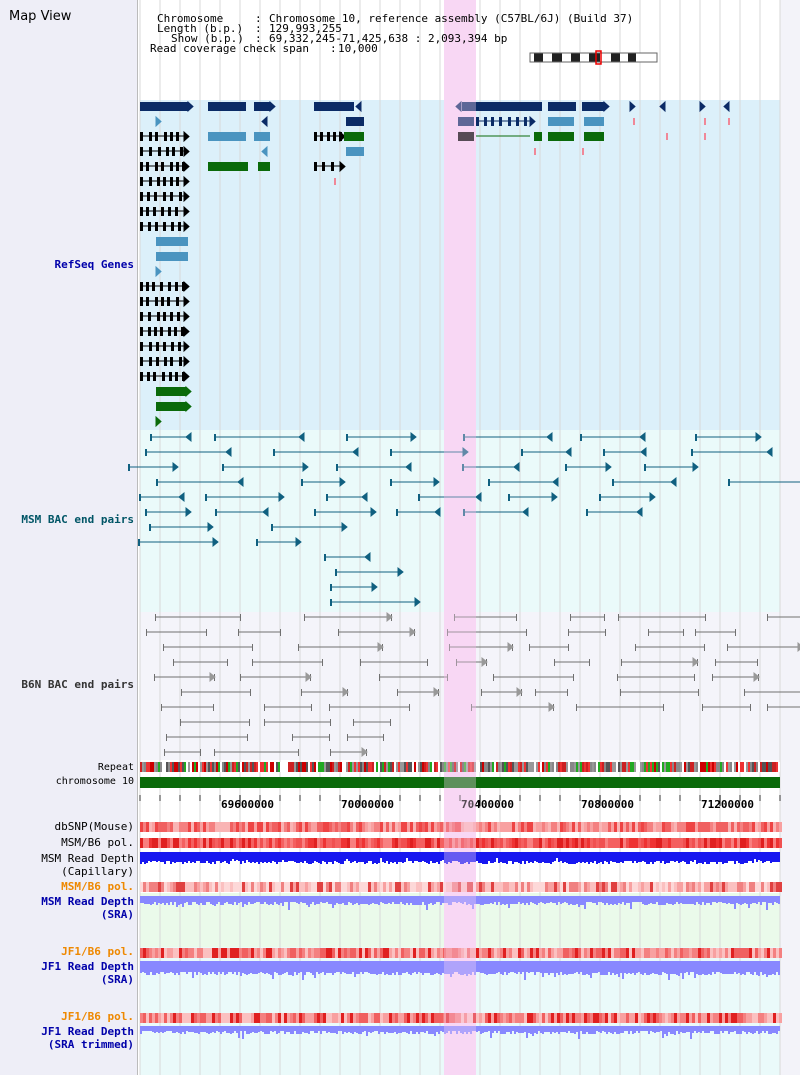  I want to click on track-label-msm-bac: MSM BAC end pairs, so click(77, 519).